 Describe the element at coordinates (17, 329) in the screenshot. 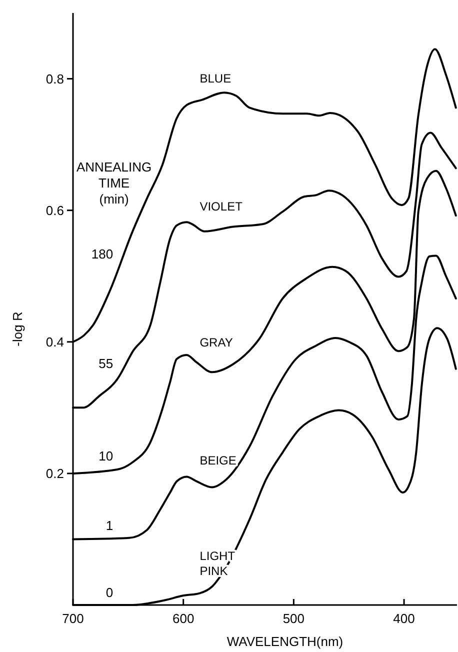

I see `y-axis-title: -log R` at that location.